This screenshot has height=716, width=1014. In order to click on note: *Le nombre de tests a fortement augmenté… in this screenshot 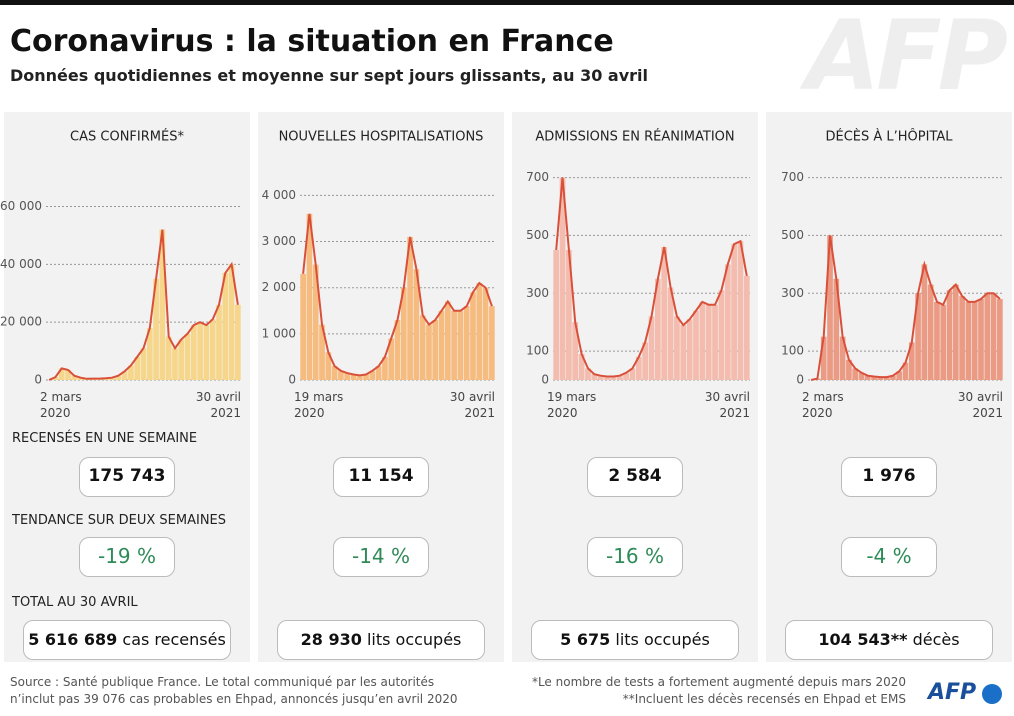, I will do `click(718, 682)`.